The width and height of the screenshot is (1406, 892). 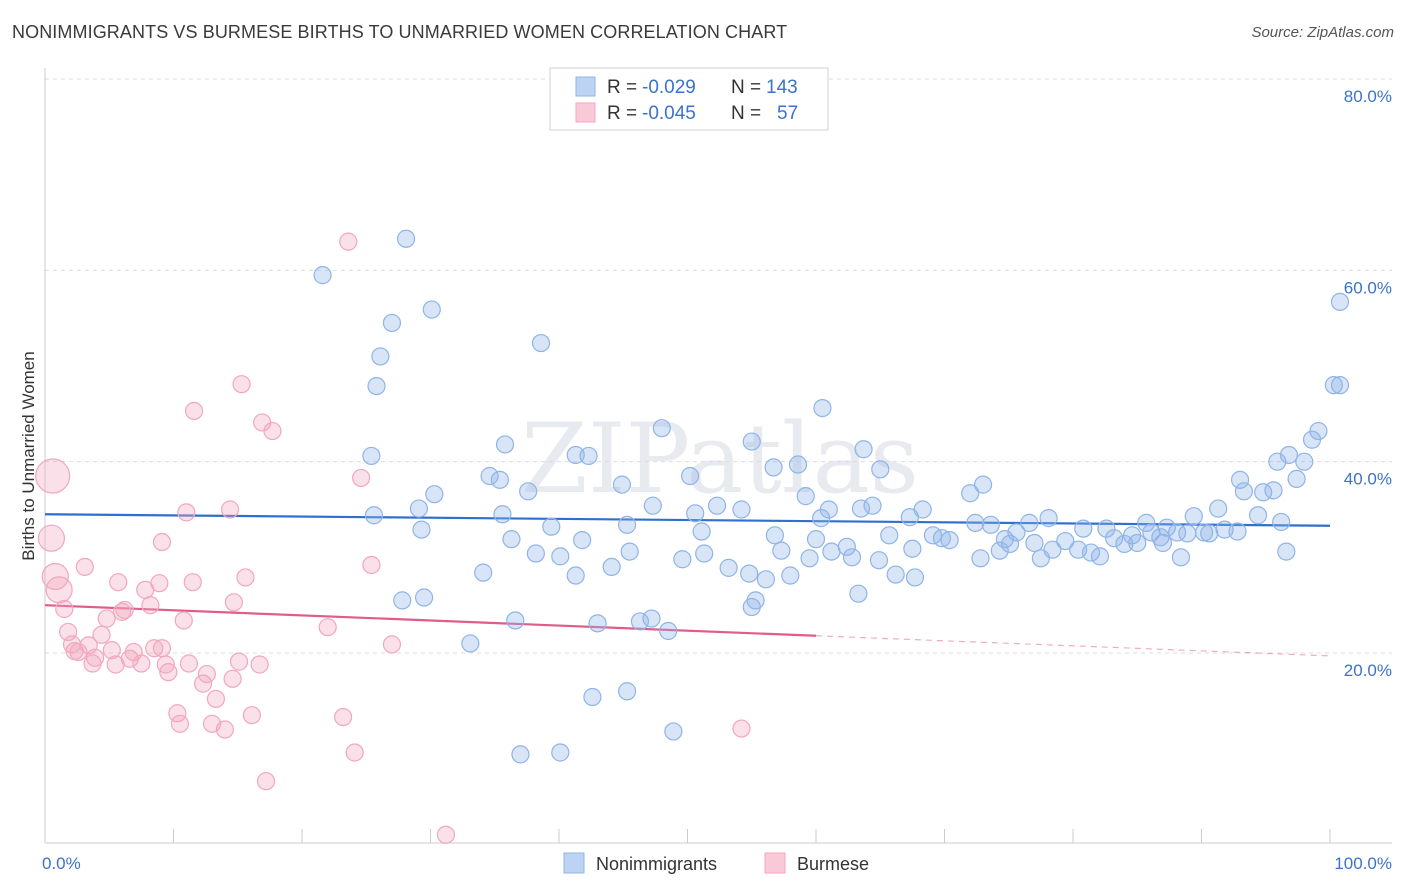 I want to click on y-tick-labels: 20.0% 40.0% 60.0% 80.0%, so click(x=1368, y=383).